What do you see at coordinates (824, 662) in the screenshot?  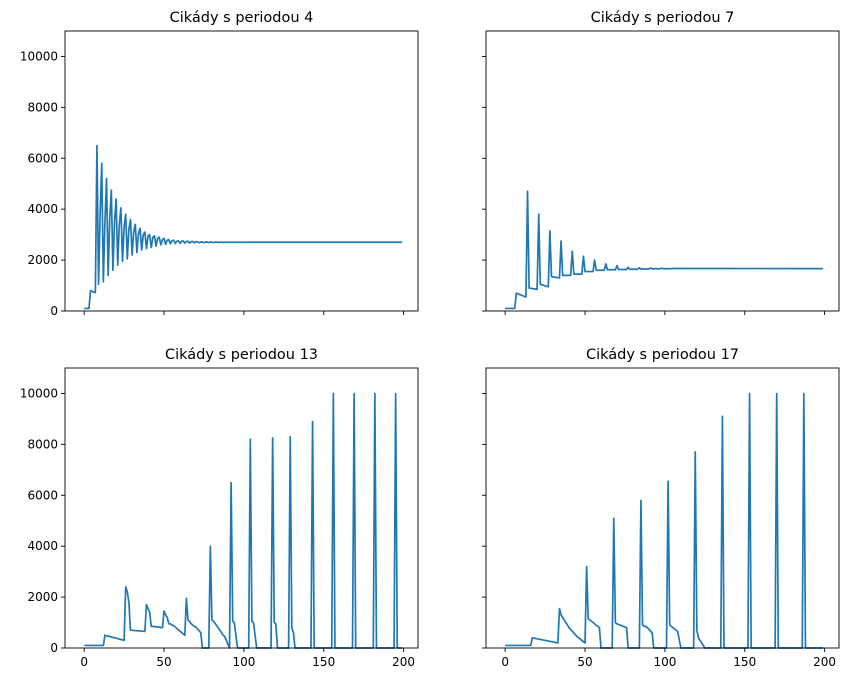 I see `x-tick-label-period-17: 200` at bounding box center [824, 662].